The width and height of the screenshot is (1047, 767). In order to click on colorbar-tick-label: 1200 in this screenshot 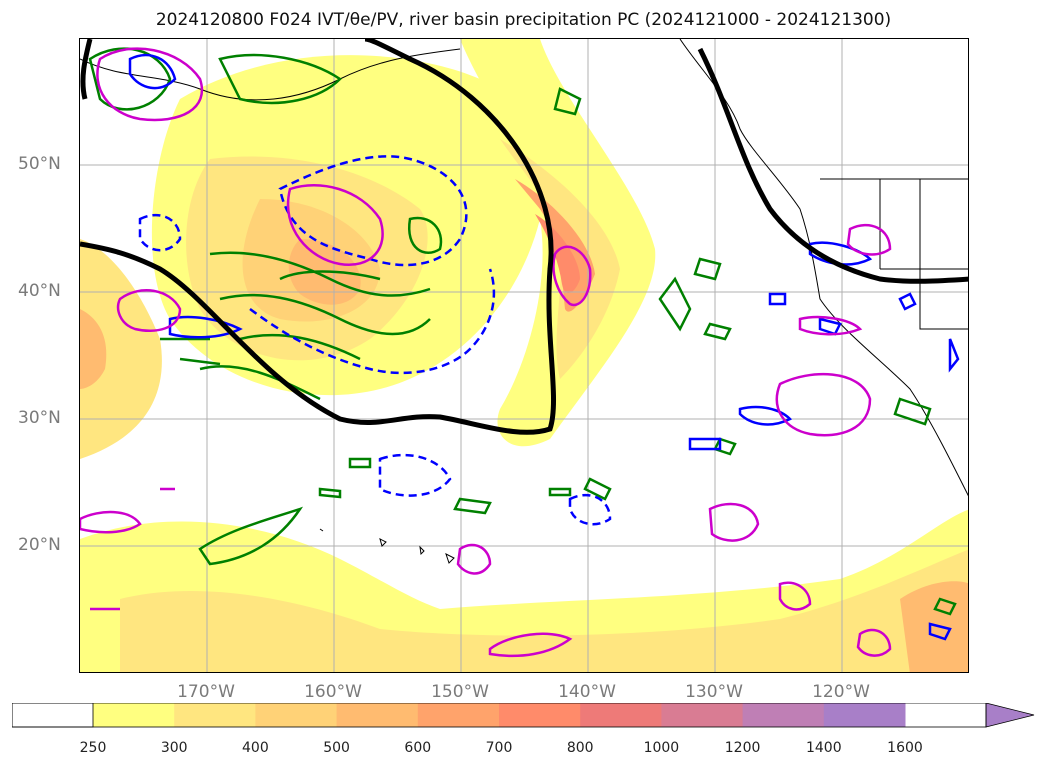, I will do `click(742, 748)`.